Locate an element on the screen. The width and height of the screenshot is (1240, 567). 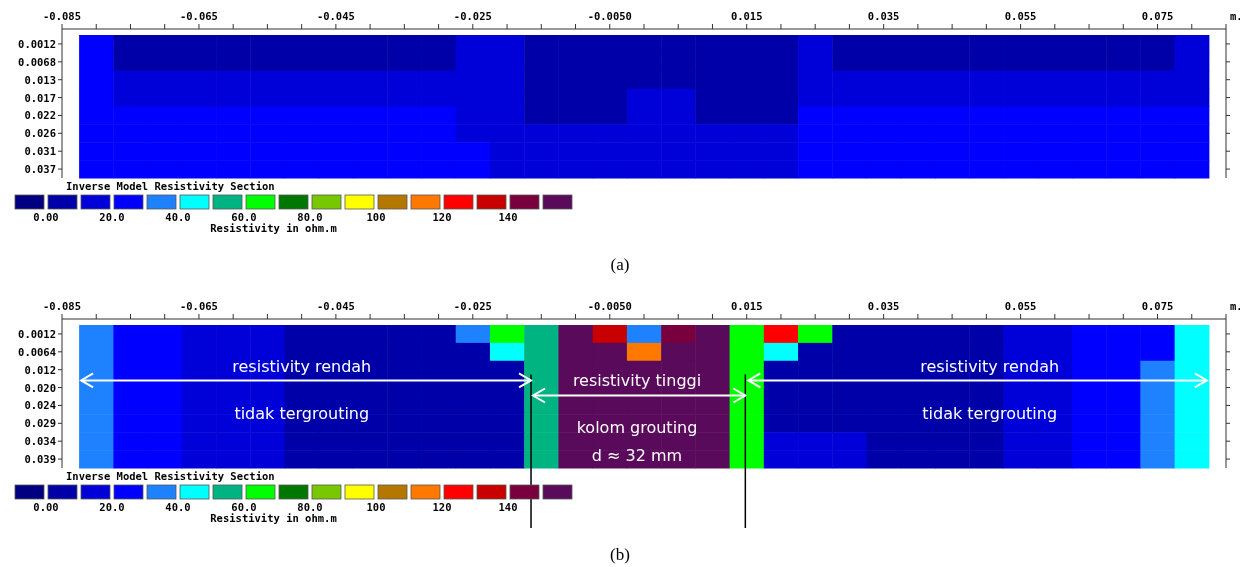
y-tick-label: 0.024 is located at coordinates (40, 405).